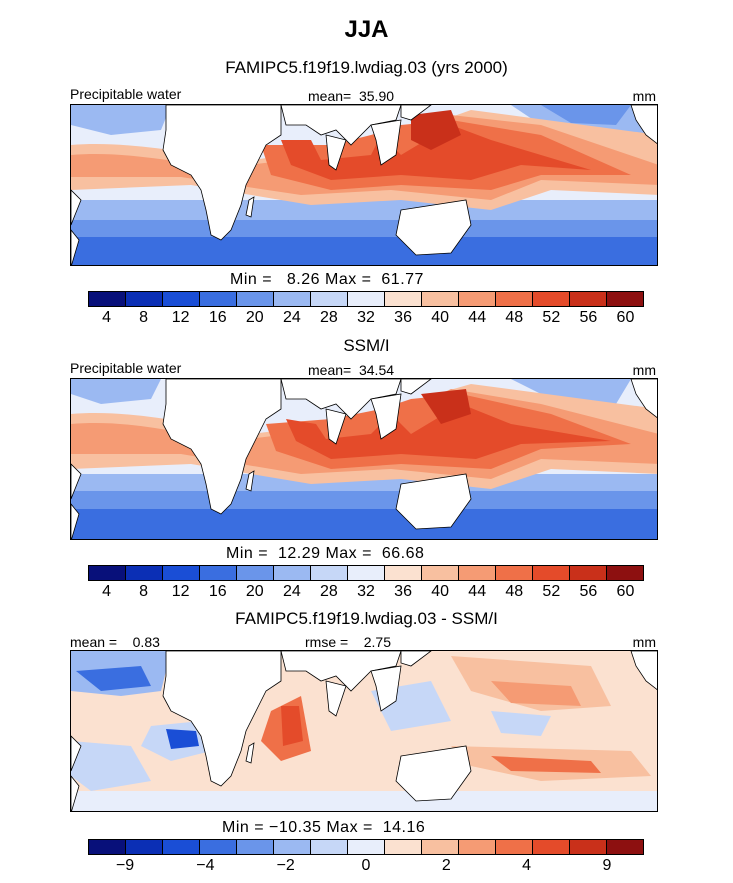 The height and width of the screenshot is (883, 733). What do you see at coordinates (348, 642) in the screenshot?
I see `panel-3-rmse-label: rmse = 2.75` at bounding box center [348, 642].